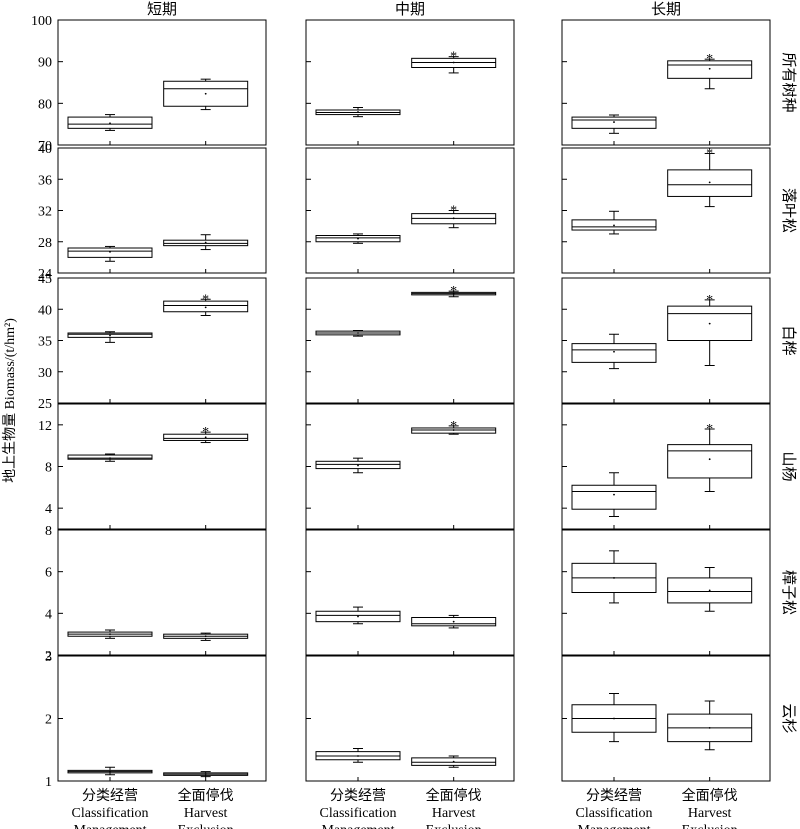 Image resolution: width=800 pixels, height=829 pixels. I want to click on y-tick-label: 100, so click(41, 21).